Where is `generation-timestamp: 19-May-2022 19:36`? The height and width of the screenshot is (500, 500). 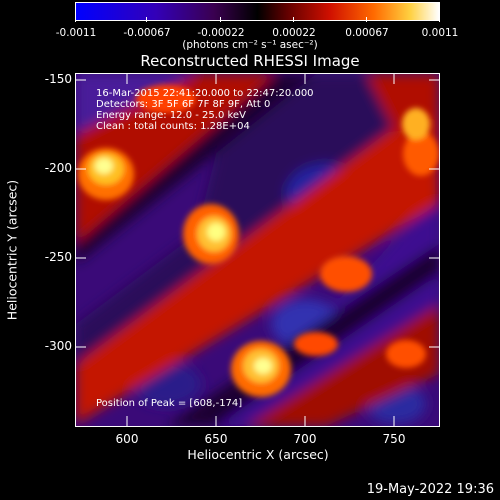
generation-timestamp: 19-May-2022 19:36 is located at coordinates (430, 489).